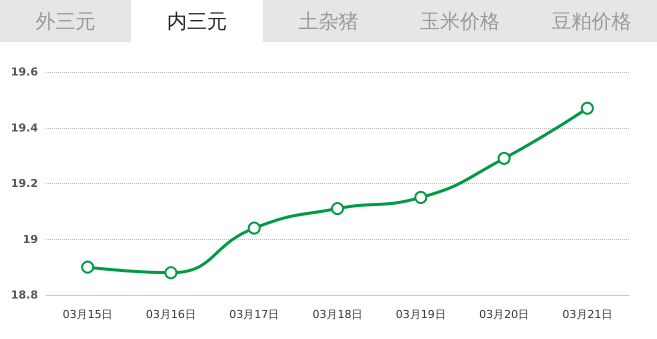  Describe the element at coordinates (421, 314) in the screenshot. I see `x-tick-label: 03月19日` at that location.